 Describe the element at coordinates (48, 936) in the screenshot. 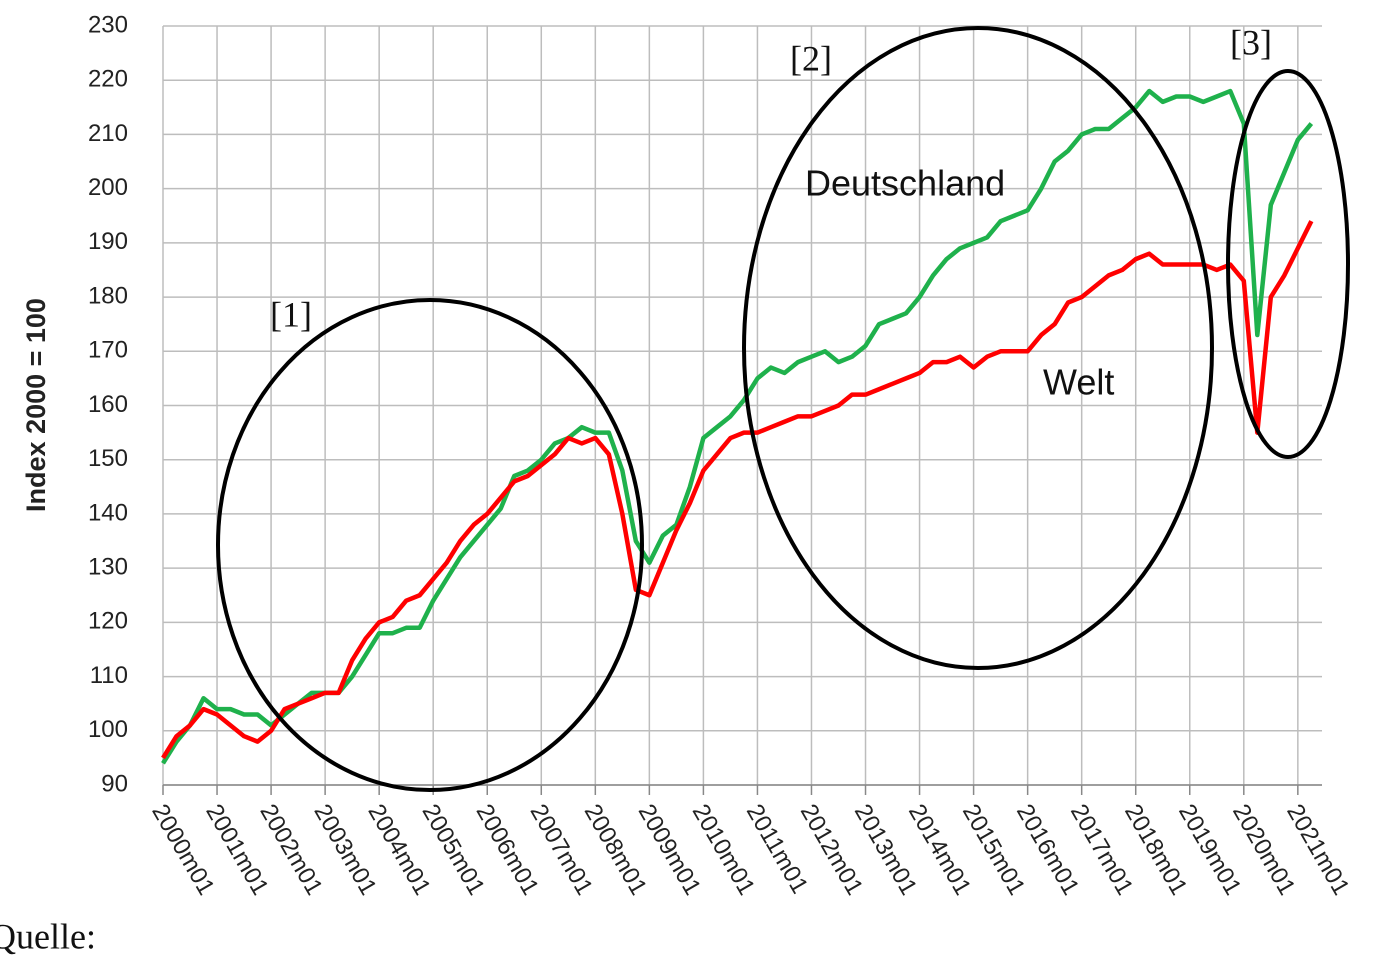

I see `source-note: Quelle:` at that location.